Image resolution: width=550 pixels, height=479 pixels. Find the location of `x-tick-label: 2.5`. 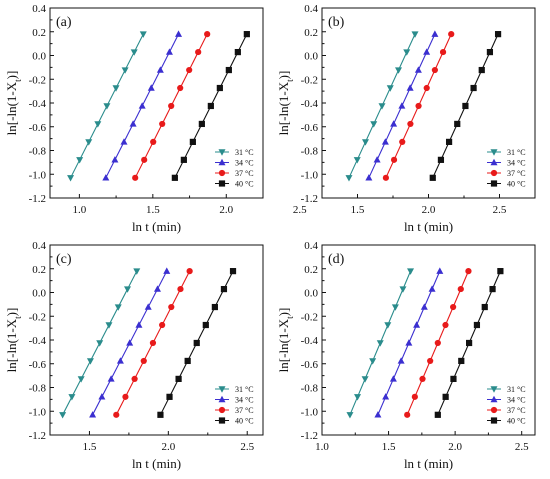

x-tick-label: 2.5 is located at coordinates (247, 447).